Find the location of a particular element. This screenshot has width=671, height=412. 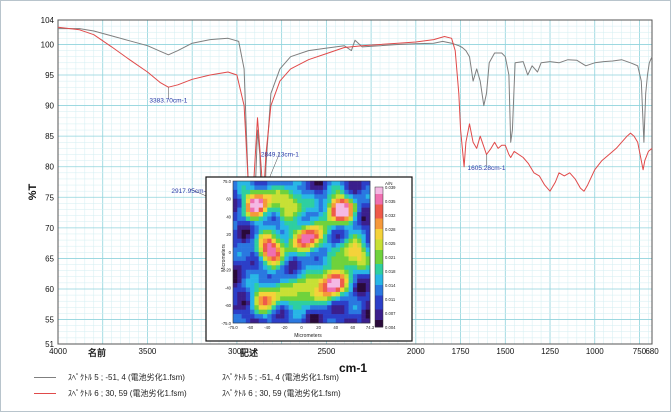

inset-y-axis-title: Micrometers is located at coordinates (224, 258).